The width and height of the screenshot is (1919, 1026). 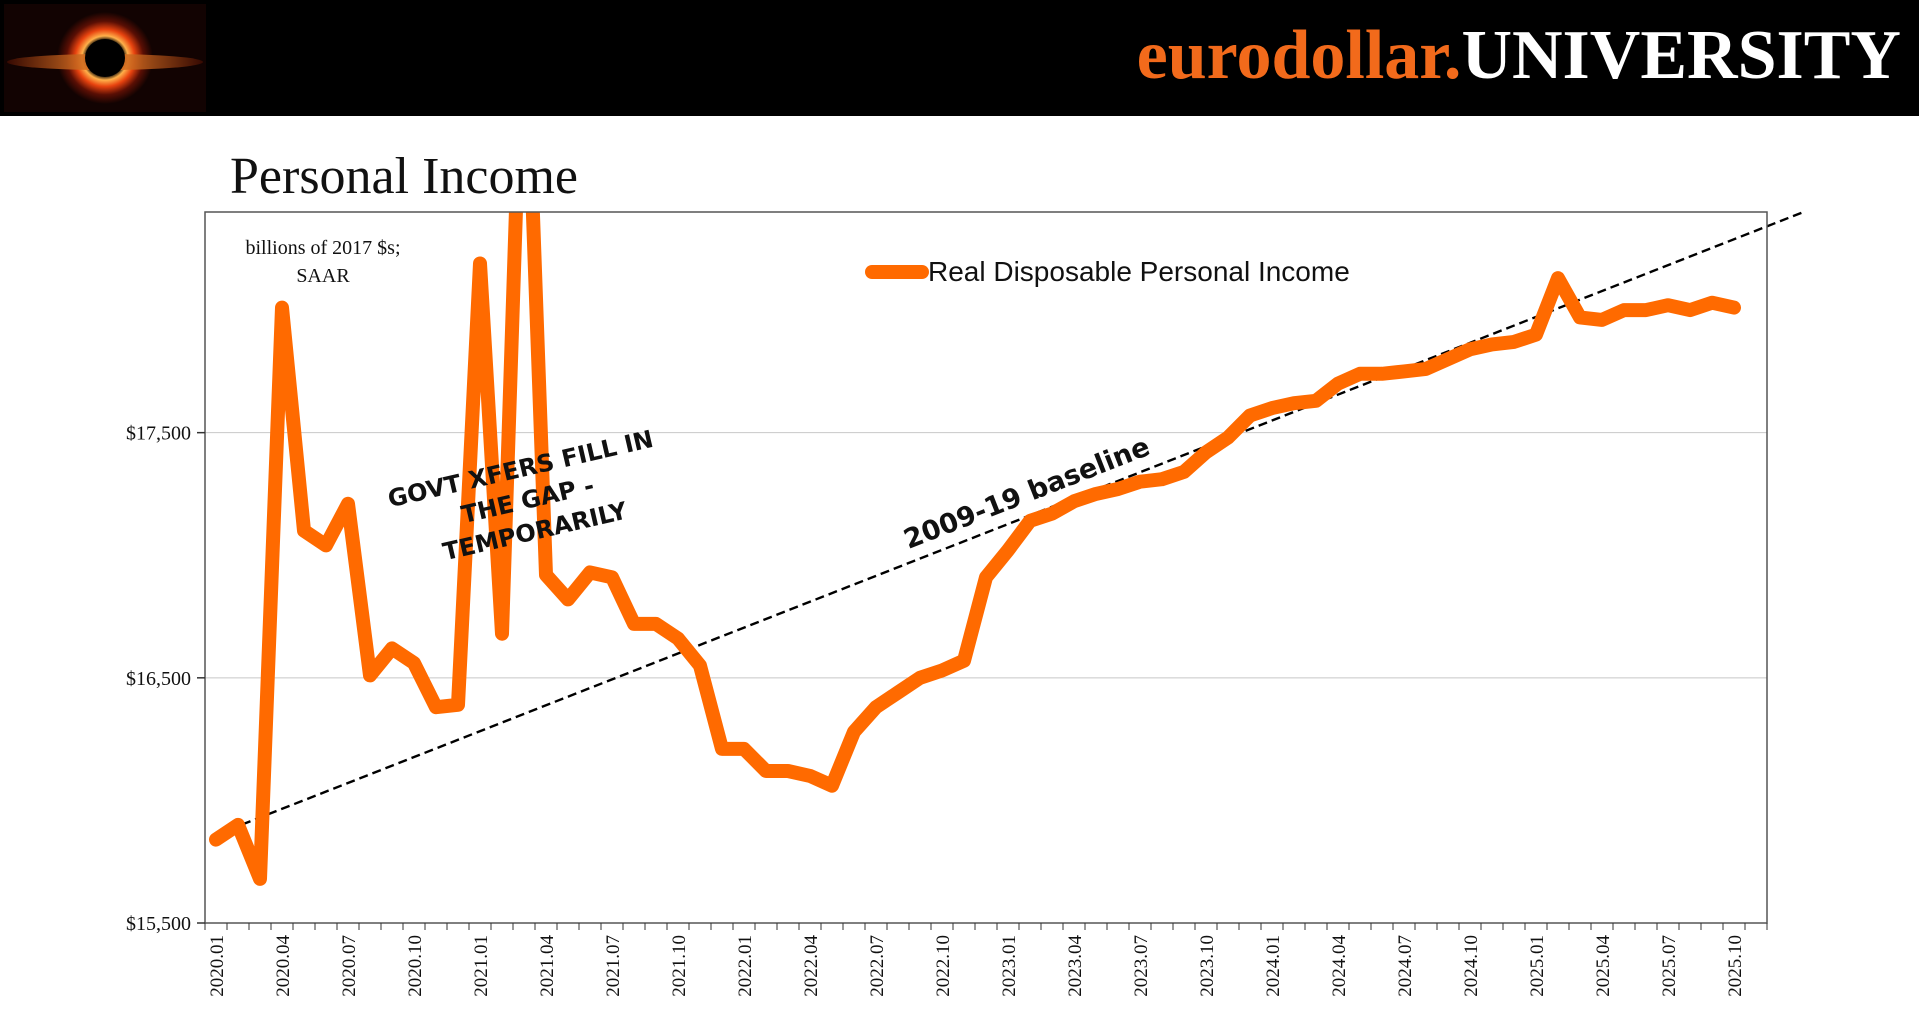 What do you see at coordinates (547, 966) in the screenshot?
I see `x-tick-label: 2021.04` at bounding box center [547, 966].